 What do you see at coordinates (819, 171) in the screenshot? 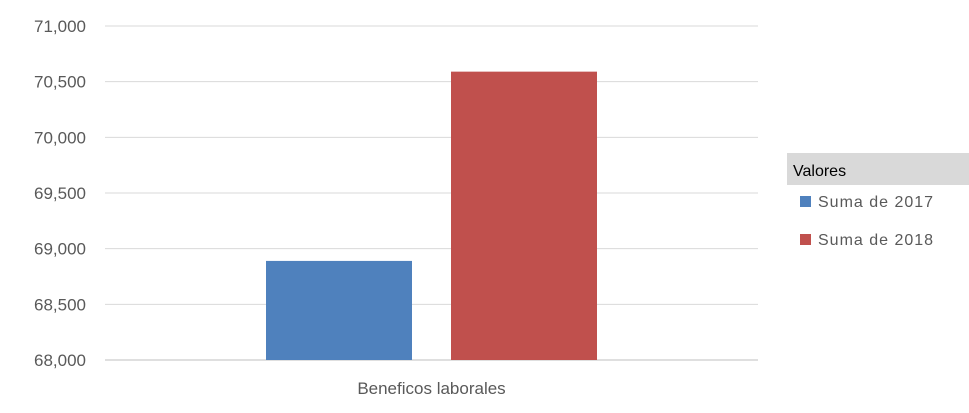
I see `legend-title: Valores` at bounding box center [819, 171].